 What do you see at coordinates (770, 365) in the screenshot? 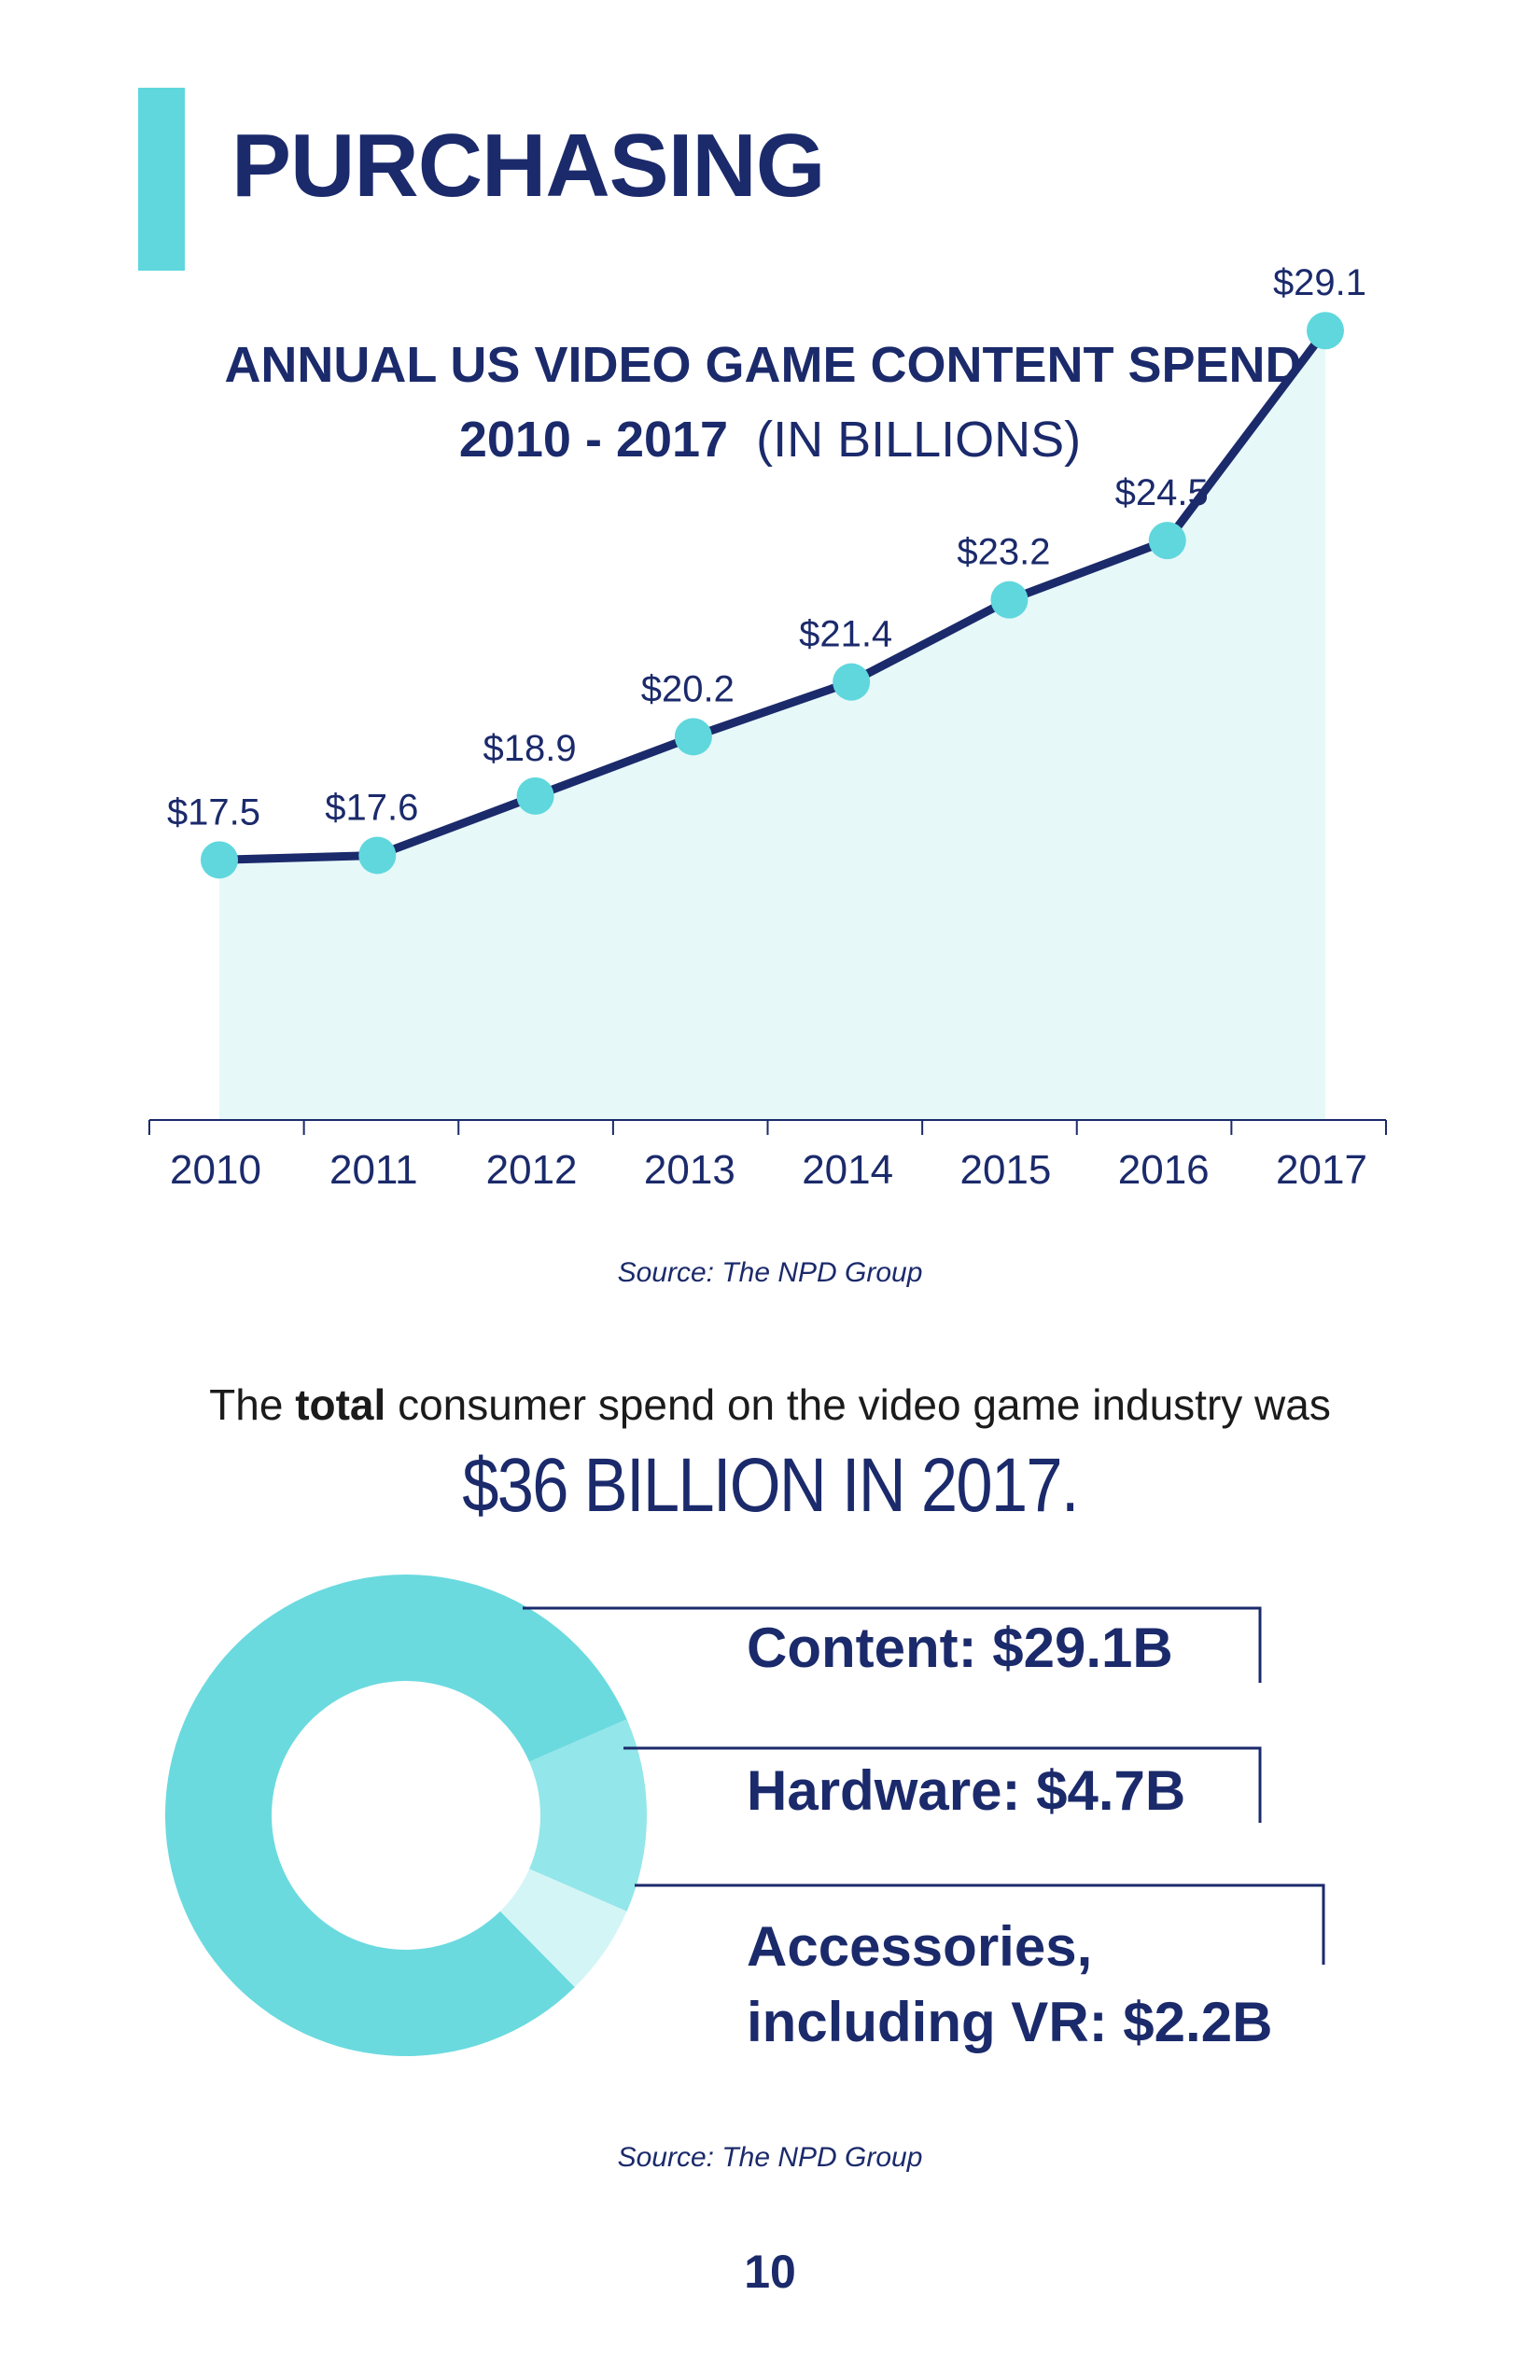
I see `line-chart-title: ANNUAL US VIDEO GAME CONTENT SPEND,` at bounding box center [770, 365].